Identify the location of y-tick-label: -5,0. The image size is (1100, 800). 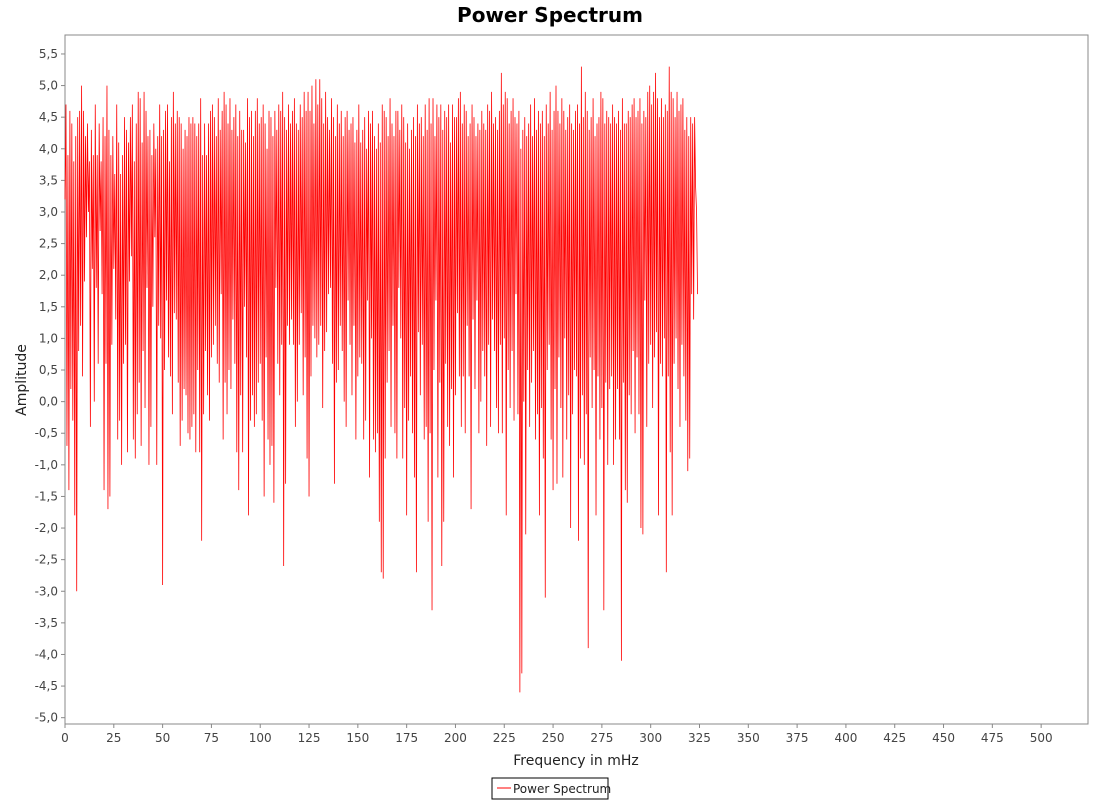
(46, 718).